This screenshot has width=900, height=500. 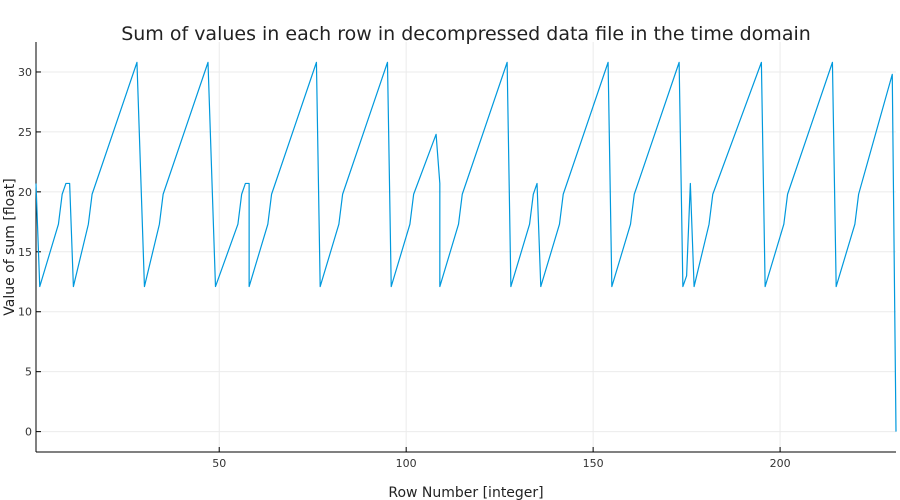 I want to click on x-axis-label: Row Number [integer], so click(x=465, y=492).